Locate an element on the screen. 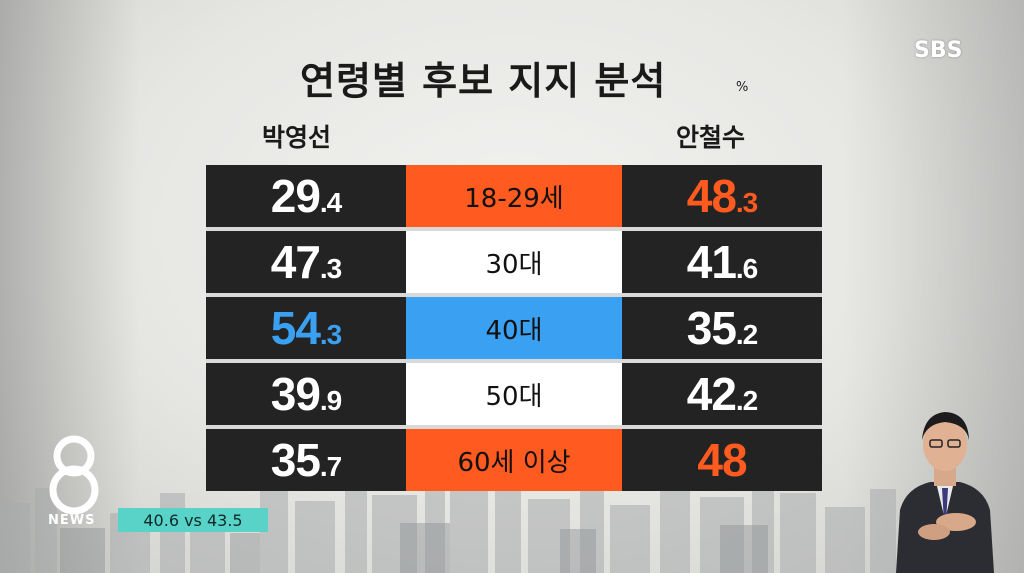 The image size is (1024, 573). right-value: 41.6 is located at coordinates (722, 262).